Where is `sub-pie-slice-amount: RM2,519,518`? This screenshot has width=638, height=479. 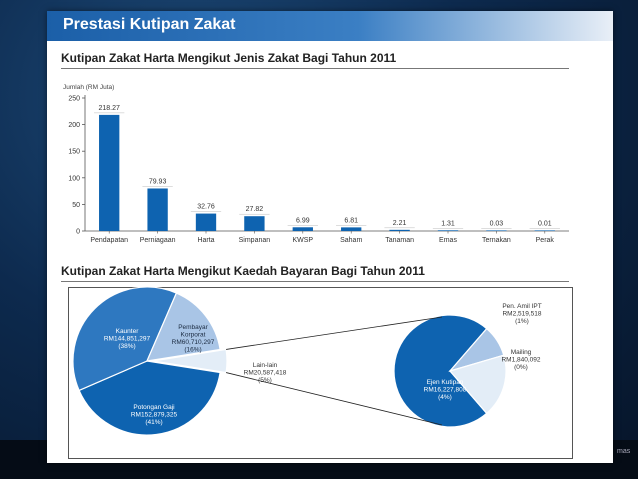
sub-pie-slice-amount: RM2,519,518 is located at coordinates (521, 314).